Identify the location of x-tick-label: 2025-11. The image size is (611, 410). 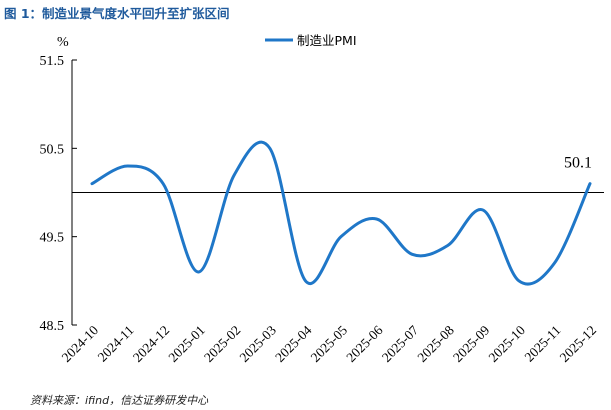
(542, 344).